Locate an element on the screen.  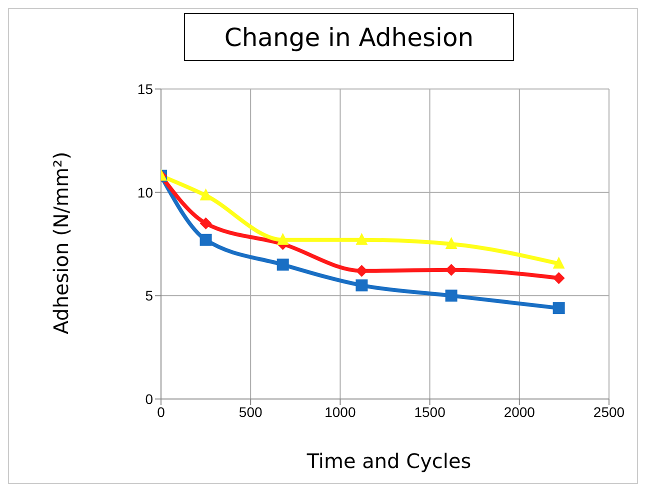
x-tick-label: 2500 is located at coordinates (609, 412).